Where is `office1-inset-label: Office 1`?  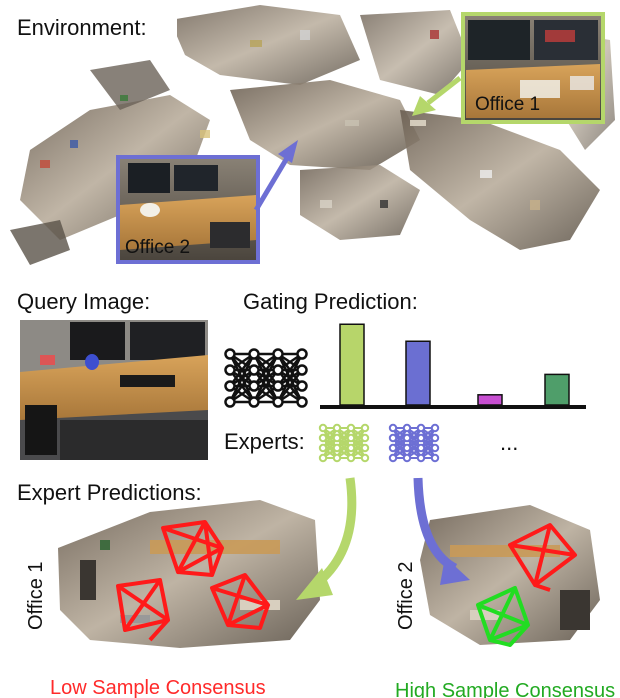 office1-inset-label: Office 1 is located at coordinates (507, 104).